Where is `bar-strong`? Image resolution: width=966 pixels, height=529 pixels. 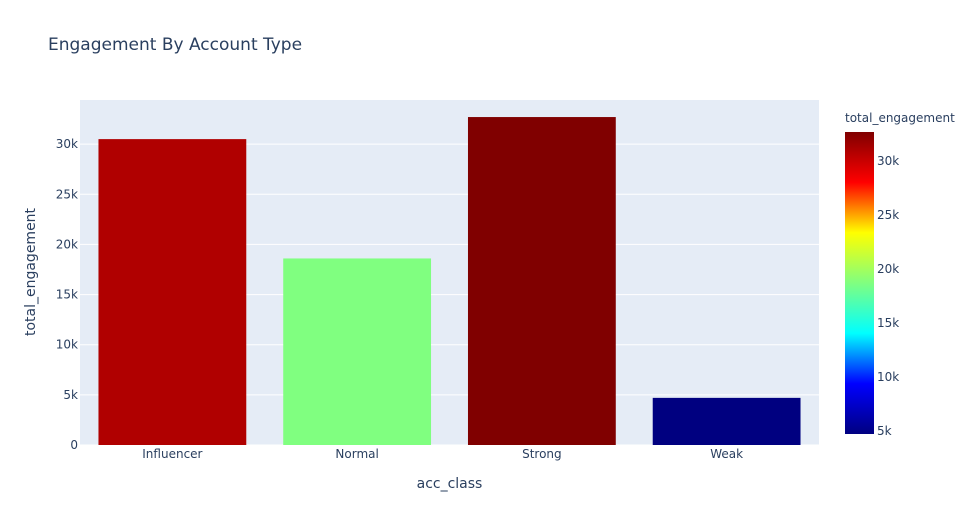
bar-strong is located at coordinates (541, 281).